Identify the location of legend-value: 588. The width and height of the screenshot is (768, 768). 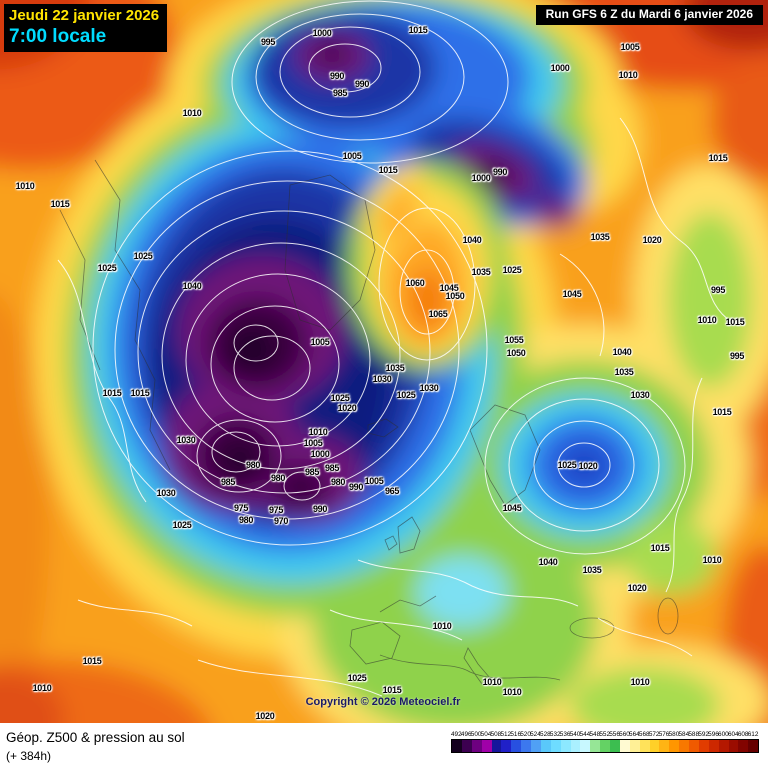
(694, 734).